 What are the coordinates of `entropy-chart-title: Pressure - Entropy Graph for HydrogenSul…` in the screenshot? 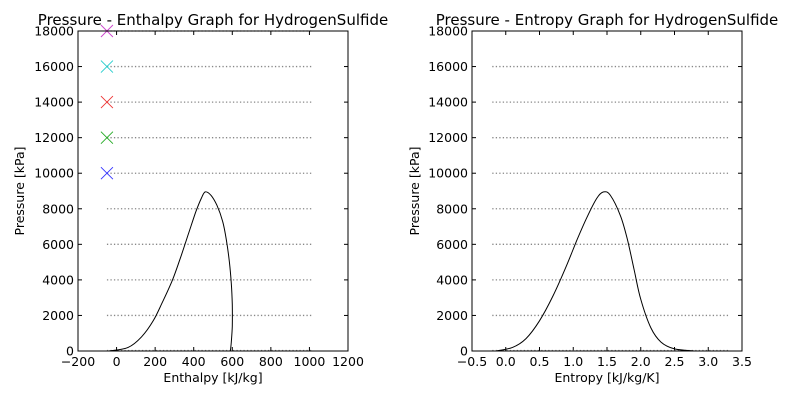 It's located at (607, 20).